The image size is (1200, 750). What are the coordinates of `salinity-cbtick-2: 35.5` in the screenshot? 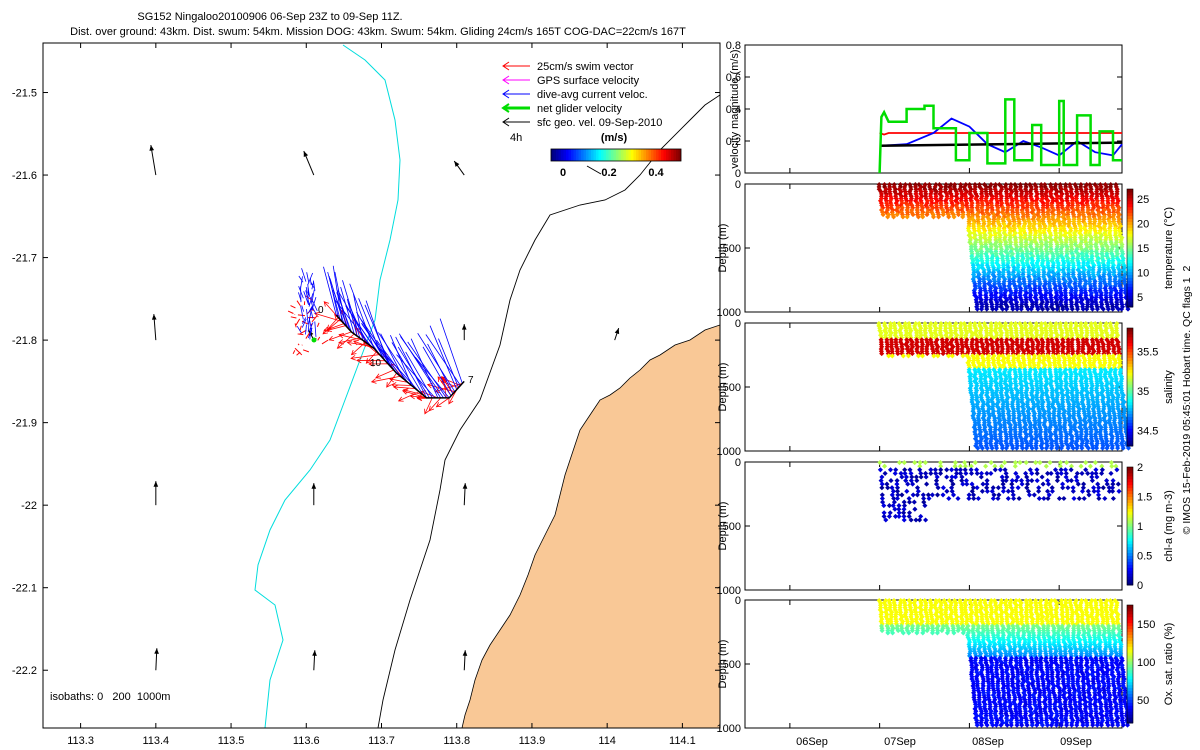 It's located at (1147, 353).